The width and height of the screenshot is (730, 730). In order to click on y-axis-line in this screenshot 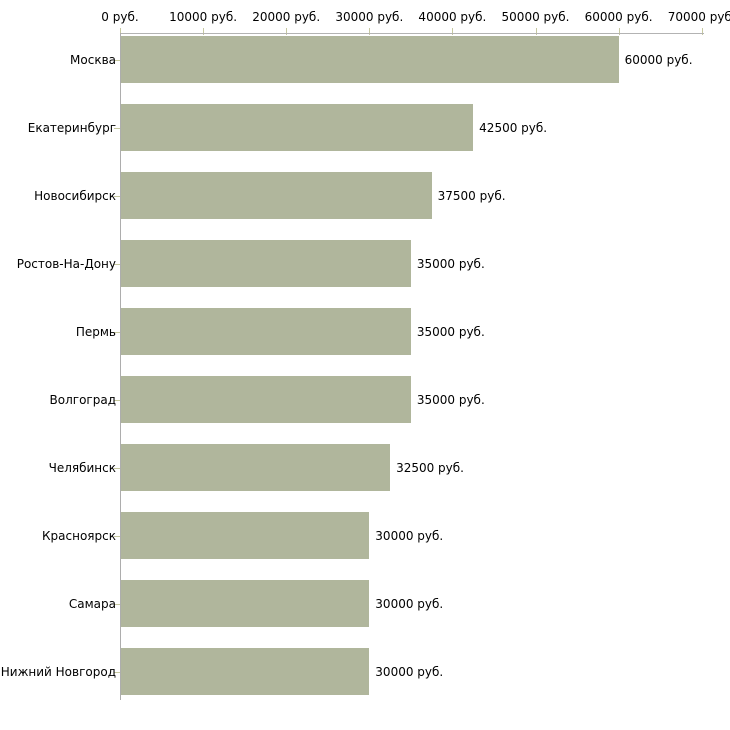, I will do `click(120, 366)`.